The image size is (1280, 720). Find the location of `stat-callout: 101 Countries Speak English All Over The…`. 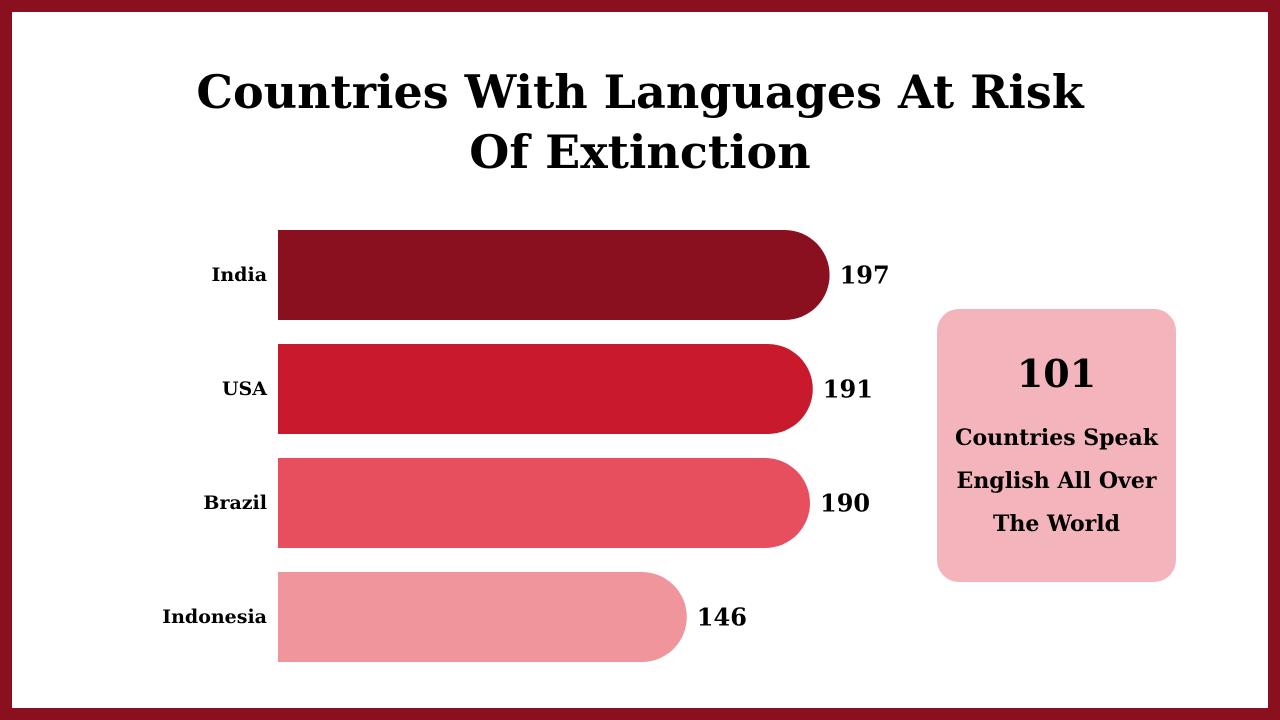

stat-callout: 101 Countries Speak English All Over The… is located at coordinates (1056, 445).